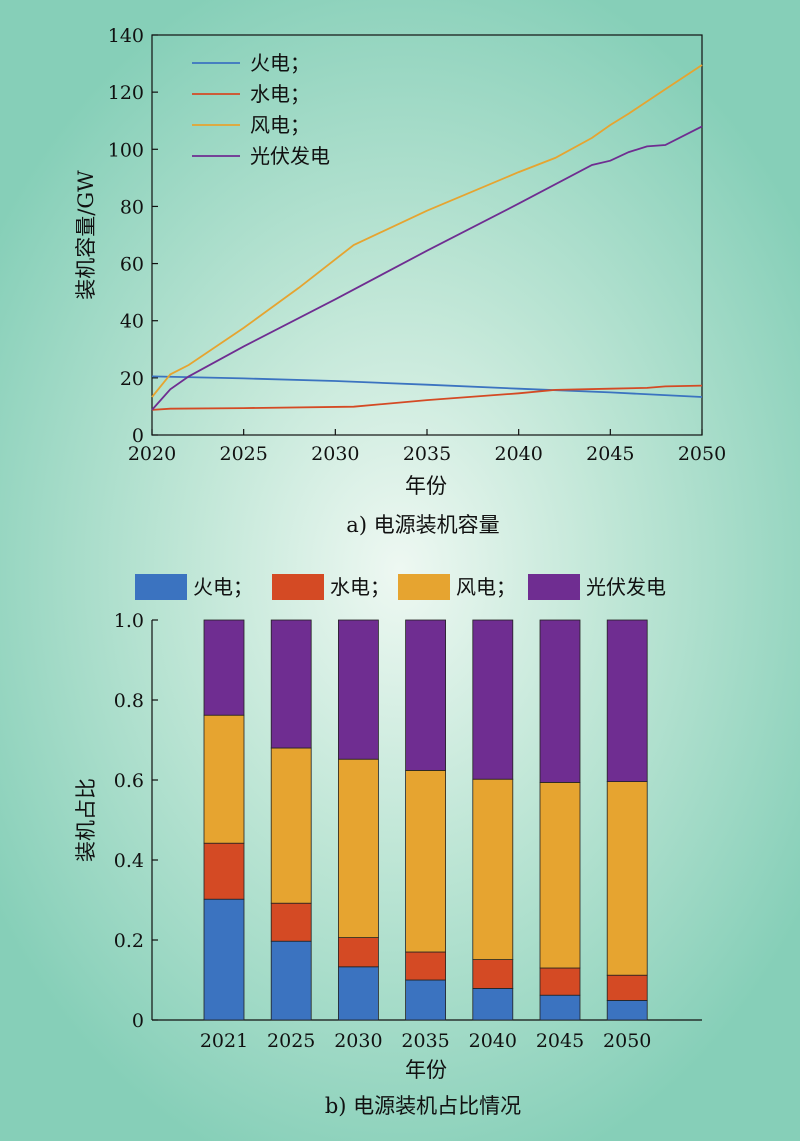 The height and width of the screenshot is (1141, 800). What do you see at coordinates (126, 36) in the screenshot?
I see `y-tick-label: 140` at bounding box center [126, 36].